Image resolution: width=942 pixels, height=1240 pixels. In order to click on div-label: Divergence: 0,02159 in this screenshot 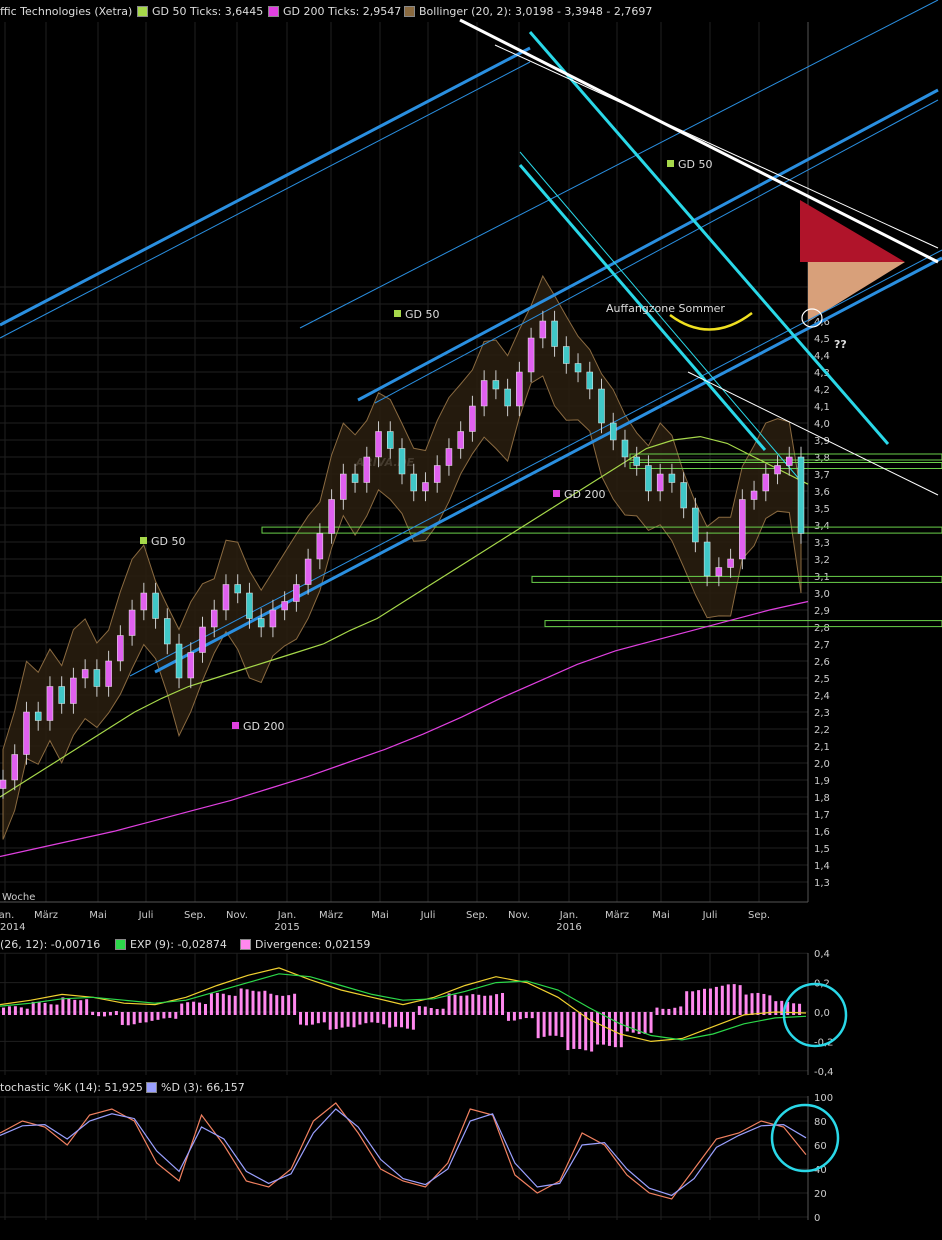, I will do `click(313, 944)`.